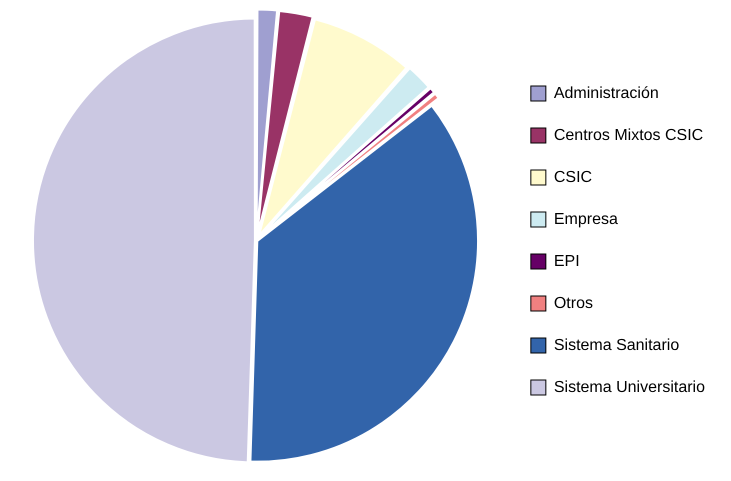  What do you see at coordinates (617, 345) in the screenshot?
I see `legend-label: Sistema Sanitario` at bounding box center [617, 345].